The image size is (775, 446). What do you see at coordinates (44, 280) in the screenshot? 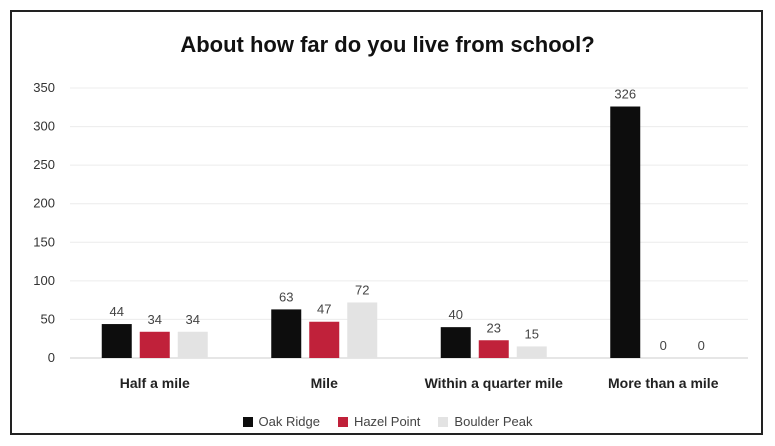
I see `y-tick-label: 100` at bounding box center [44, 280].